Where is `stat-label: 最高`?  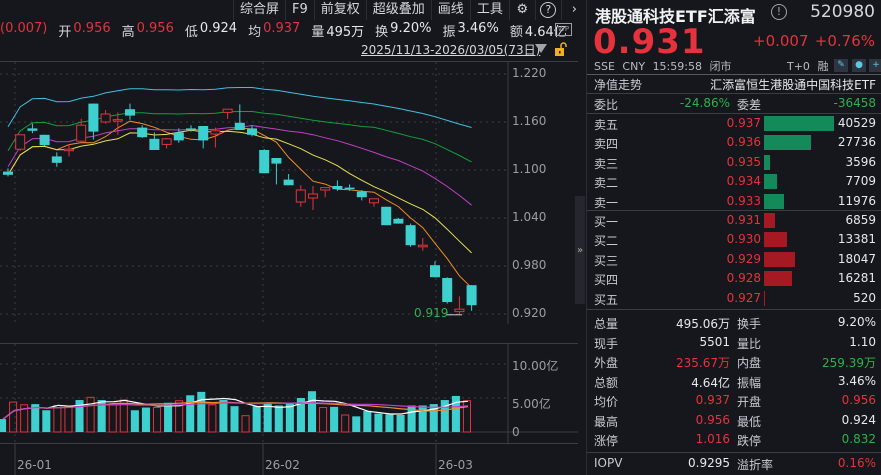
stat-label: 最高 is located at coordinates (606, 421).